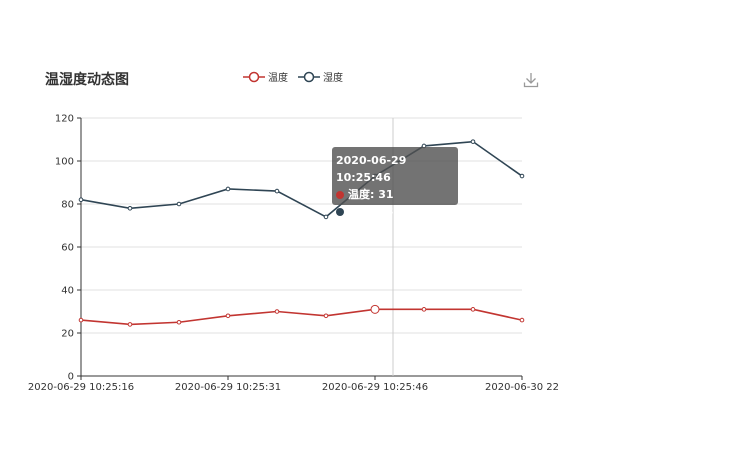 The height and width of the screenshot is (471, 732). I want to click on y-tick-label: 80, so click(67, 205).